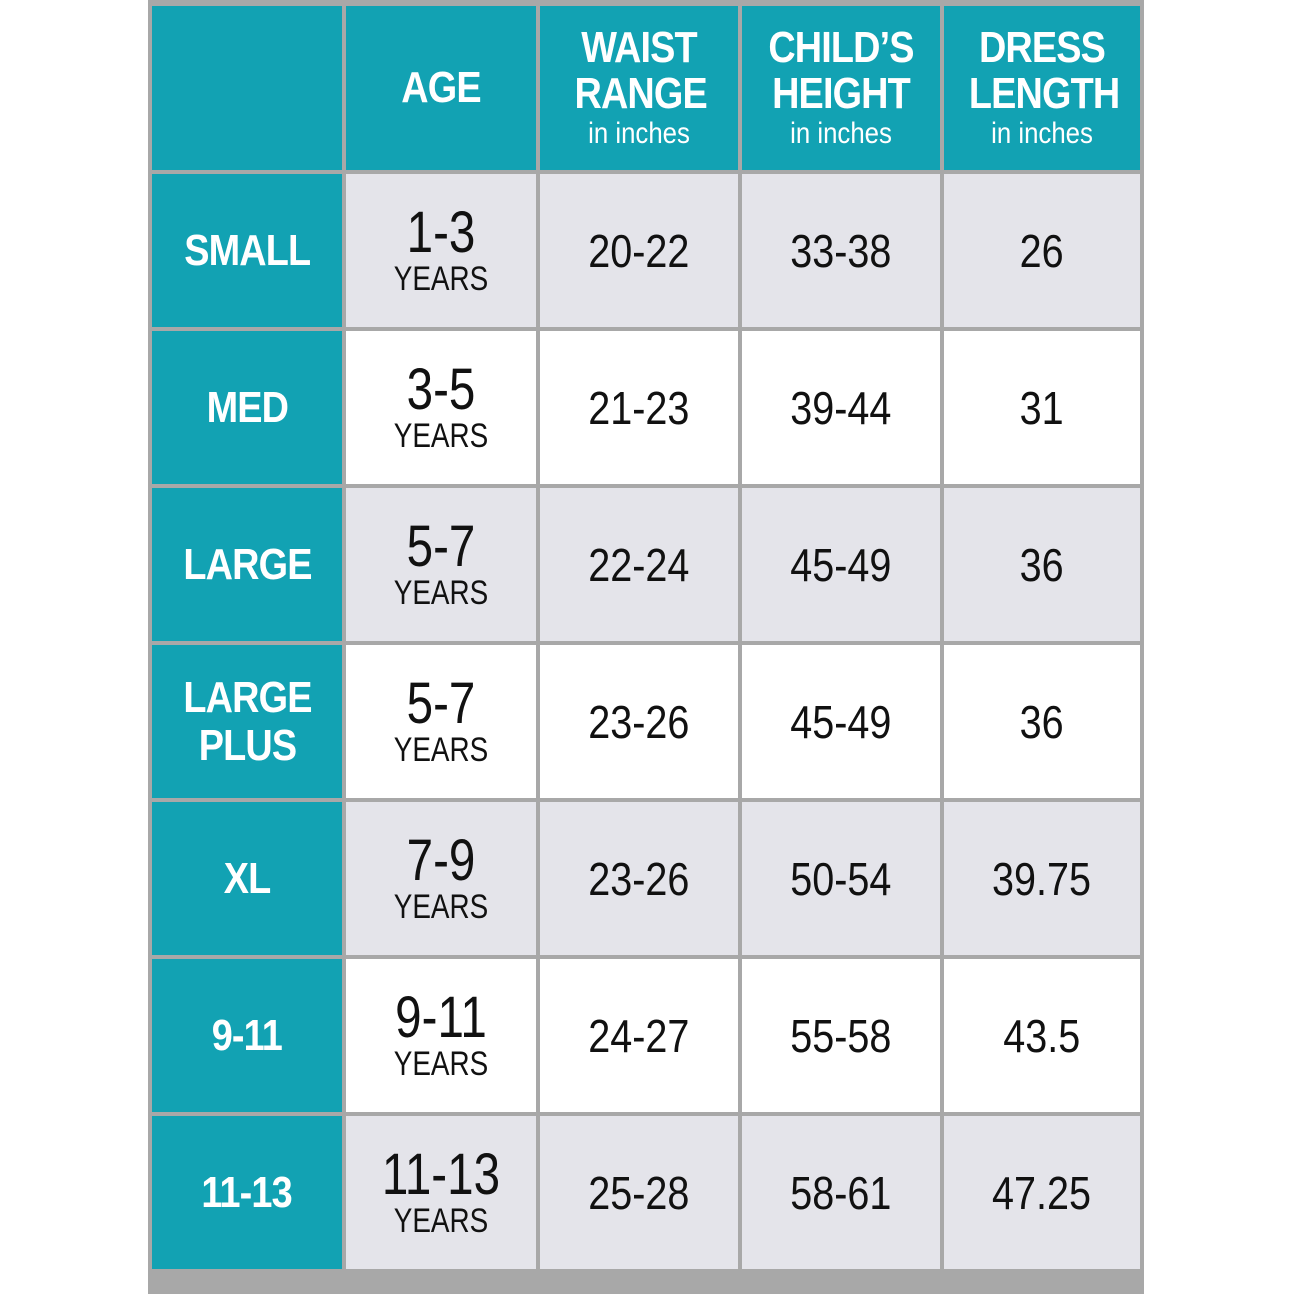  I want to click on table-row: SMALL 1-3 YEARS 20-22 33-38 26, so click(646, 250).